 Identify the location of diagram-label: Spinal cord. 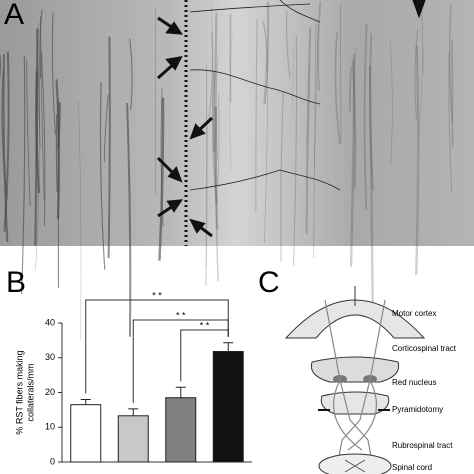
(412, 467).